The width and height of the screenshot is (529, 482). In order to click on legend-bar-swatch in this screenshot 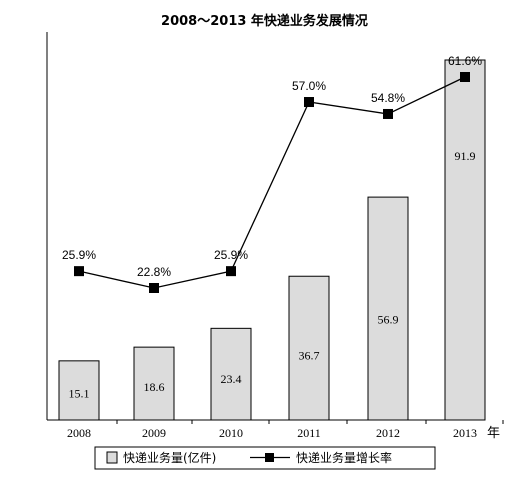, I will do `click(112, 457)`.